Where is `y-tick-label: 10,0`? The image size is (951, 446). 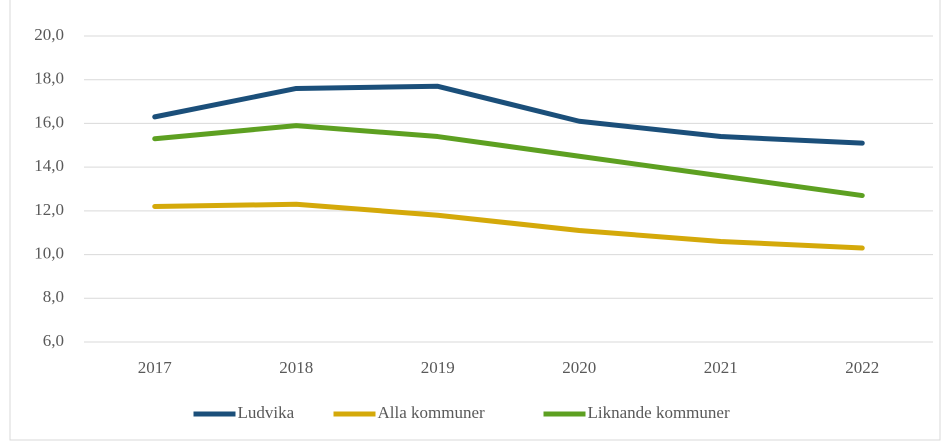
y-tick-label: 10,0 is located at coordinates (49, 252).